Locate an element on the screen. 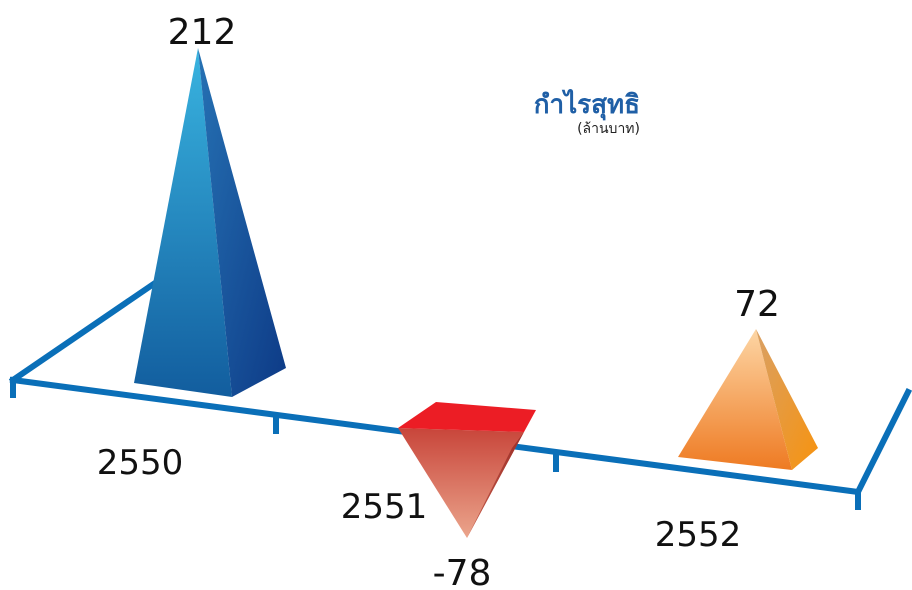  bar-2551-front-face is located at coordinates (461, 483).